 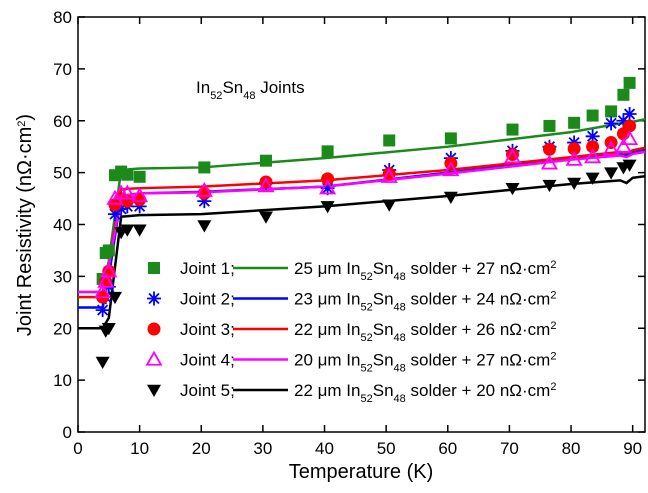 What do you see at coordinates (207, 329) in the screenshot?
I see `legend-label: Joint 3;` at bounding box center [207, 329].